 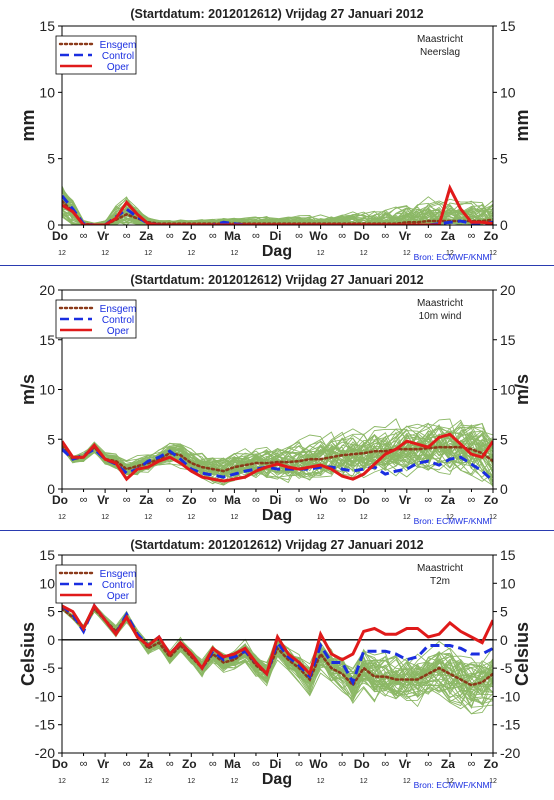 I want to click on y-tick-label-left: -5, so click(x=49, y=668).